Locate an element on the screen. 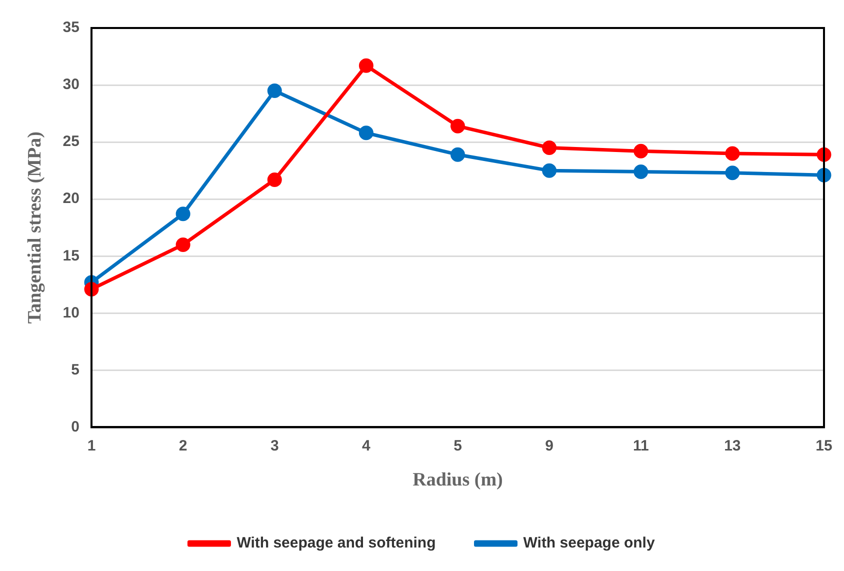 This screenshot has width=844, height=571. x-tick-label: 11 is located at coordinates (640, 445).